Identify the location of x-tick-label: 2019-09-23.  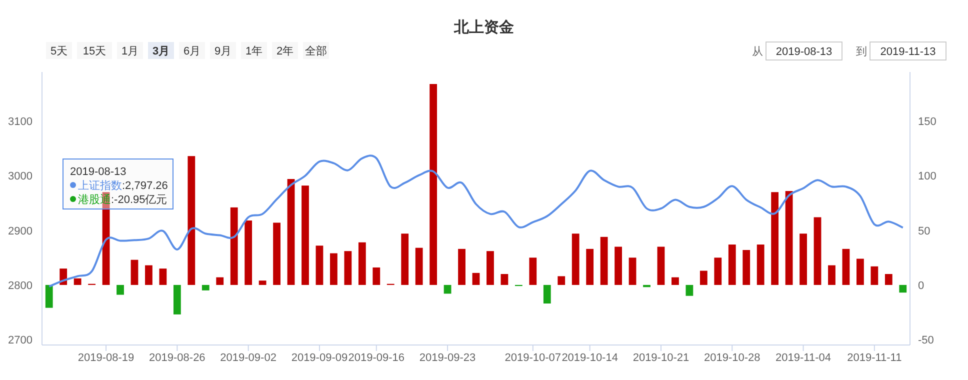
(447, 358).